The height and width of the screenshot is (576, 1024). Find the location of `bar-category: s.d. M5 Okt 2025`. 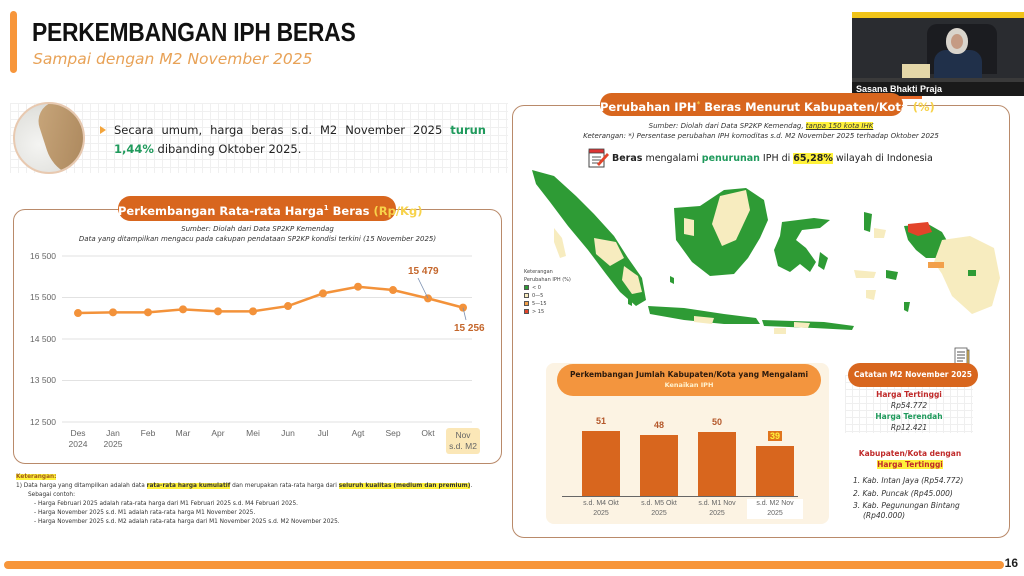

bar-category: s.d. M5 Okt 2025 is located at coordinates (659, 508).